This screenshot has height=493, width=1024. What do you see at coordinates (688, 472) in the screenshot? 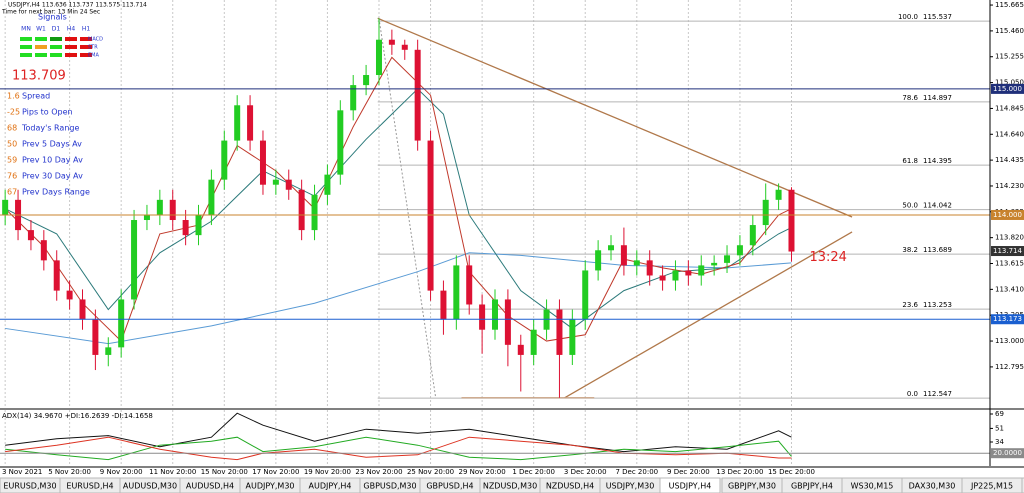
I see `x-tick-label: 9 Dec 20:00` at bounding box center [688, 472].